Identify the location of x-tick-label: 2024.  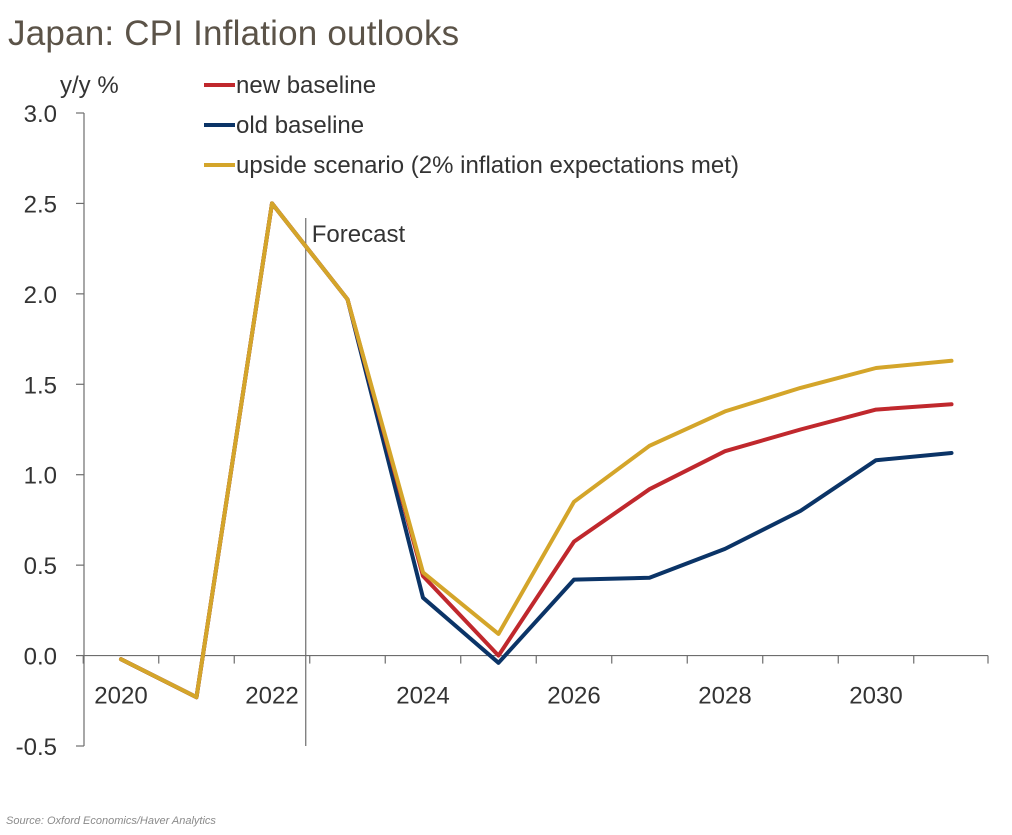
(422, 696).